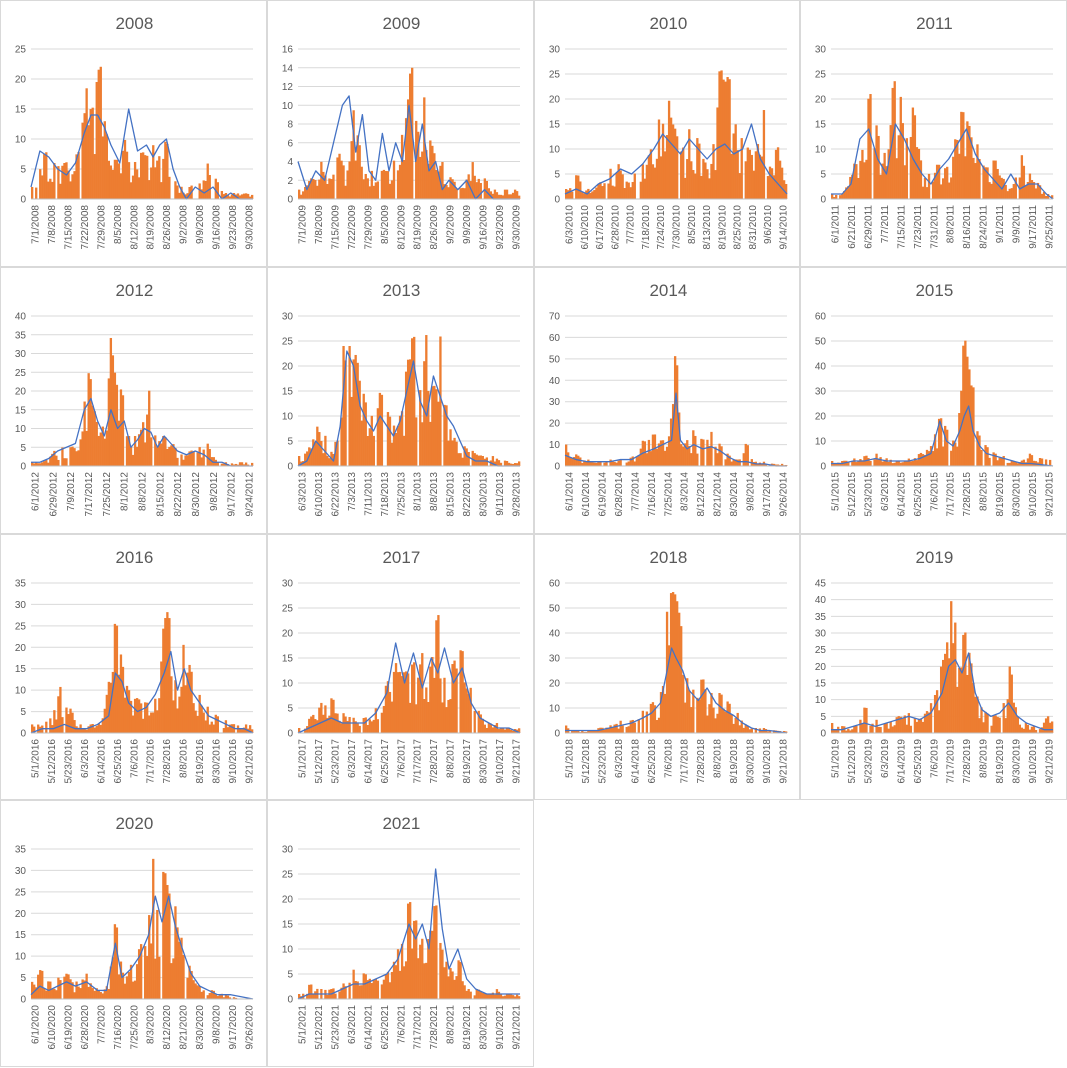  What do you see at coordinates (200, 760) in the screenshot?
I see `x-tick-label: 8/19/2016` at bounding box center [200, 760].